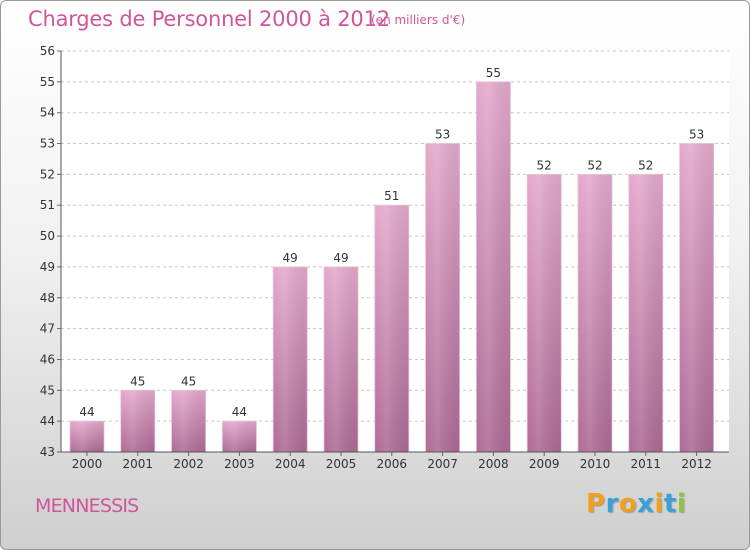  What do you see at coordinates (47, 390) in the screenshot?
I see `y-tick-label: 45` at bounding box center [47, 390].